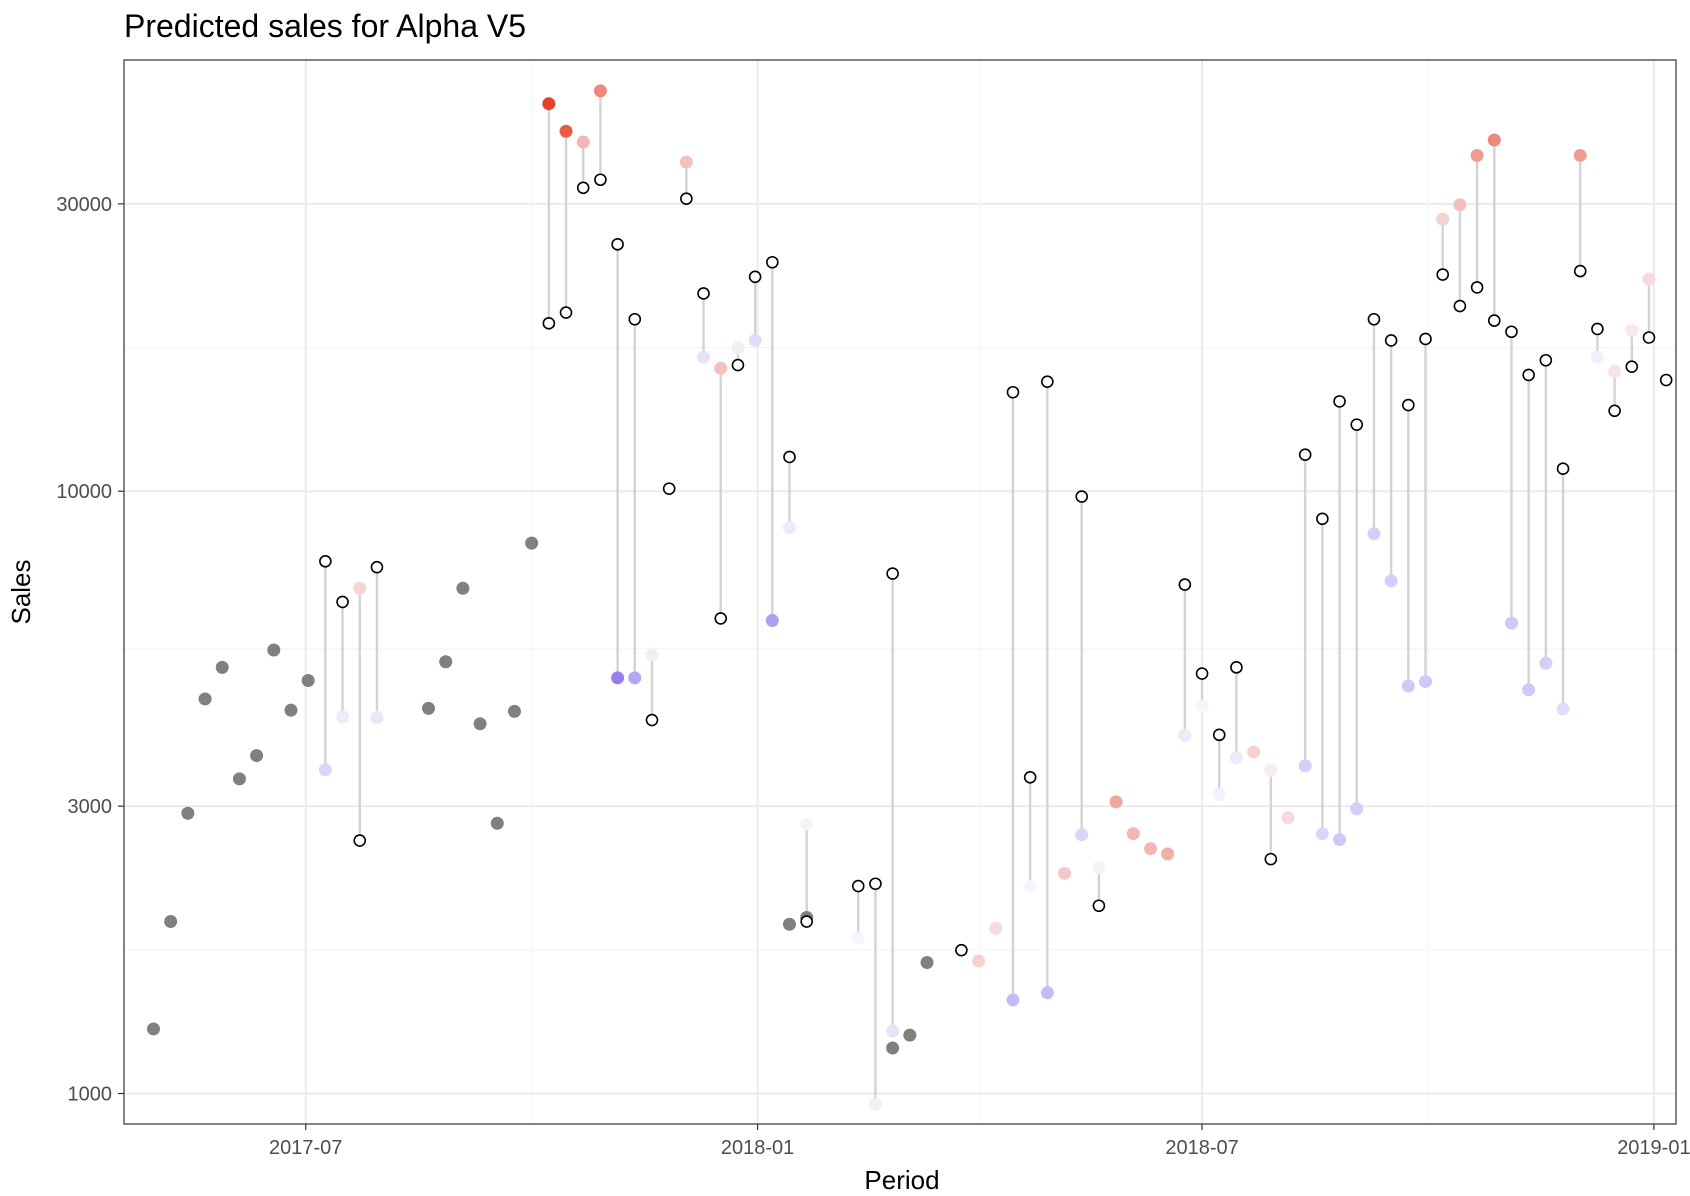 This screenshot has height=1196, width=1690. I want to click on y-axis: 1000 3000 10000 30000, so click(90, 650).